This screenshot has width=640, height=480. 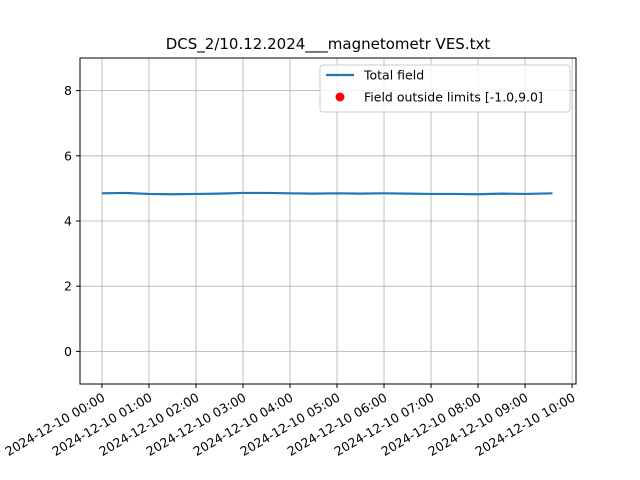 I want to click on legend-box, so click(x=445, y=88).